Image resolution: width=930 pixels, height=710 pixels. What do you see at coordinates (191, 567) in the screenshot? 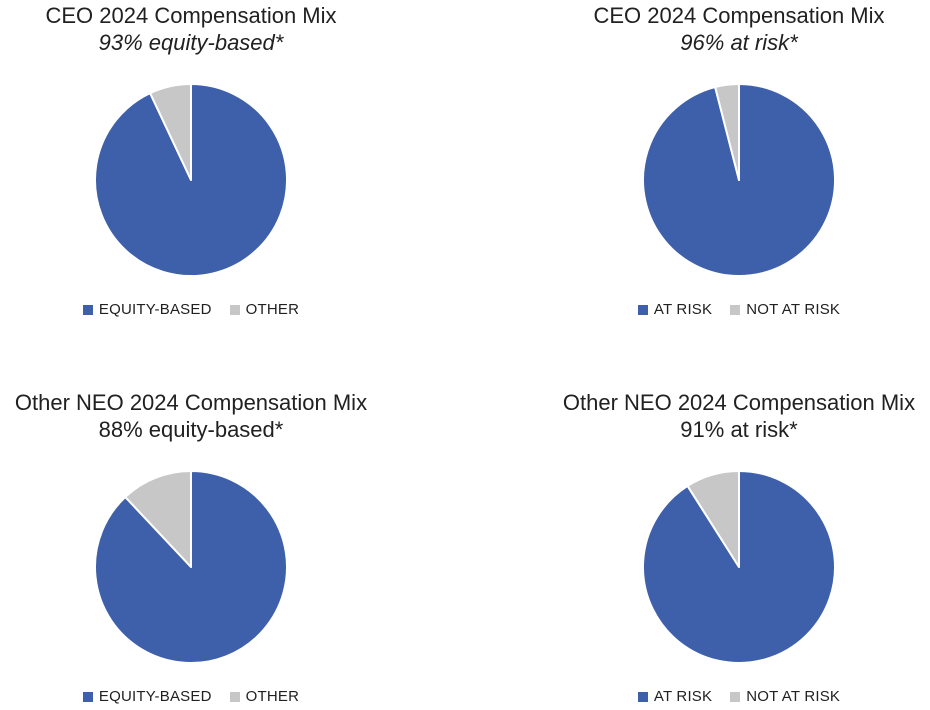
I see `pie-neo-equity` at bounding box center [191, 567].